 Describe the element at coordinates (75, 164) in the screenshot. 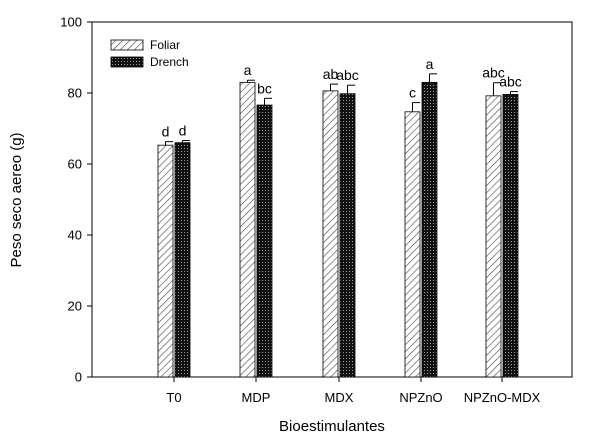

I see `y-tick-label: 60` at that location.